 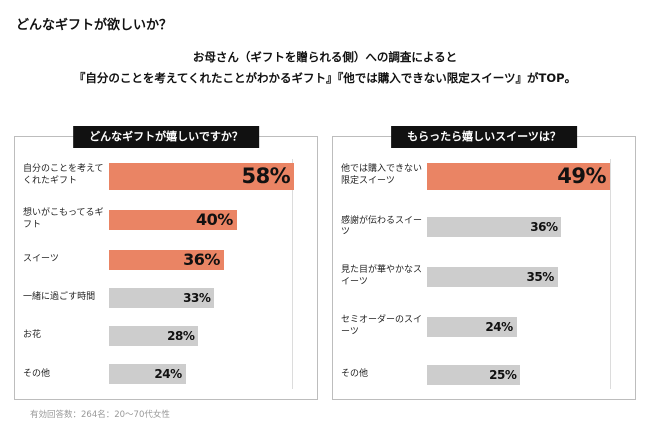 What do you see at coordinates (503, 374) in the screenshot?
I see `bar-value-label: 25%` at bounding box center [503, 374].